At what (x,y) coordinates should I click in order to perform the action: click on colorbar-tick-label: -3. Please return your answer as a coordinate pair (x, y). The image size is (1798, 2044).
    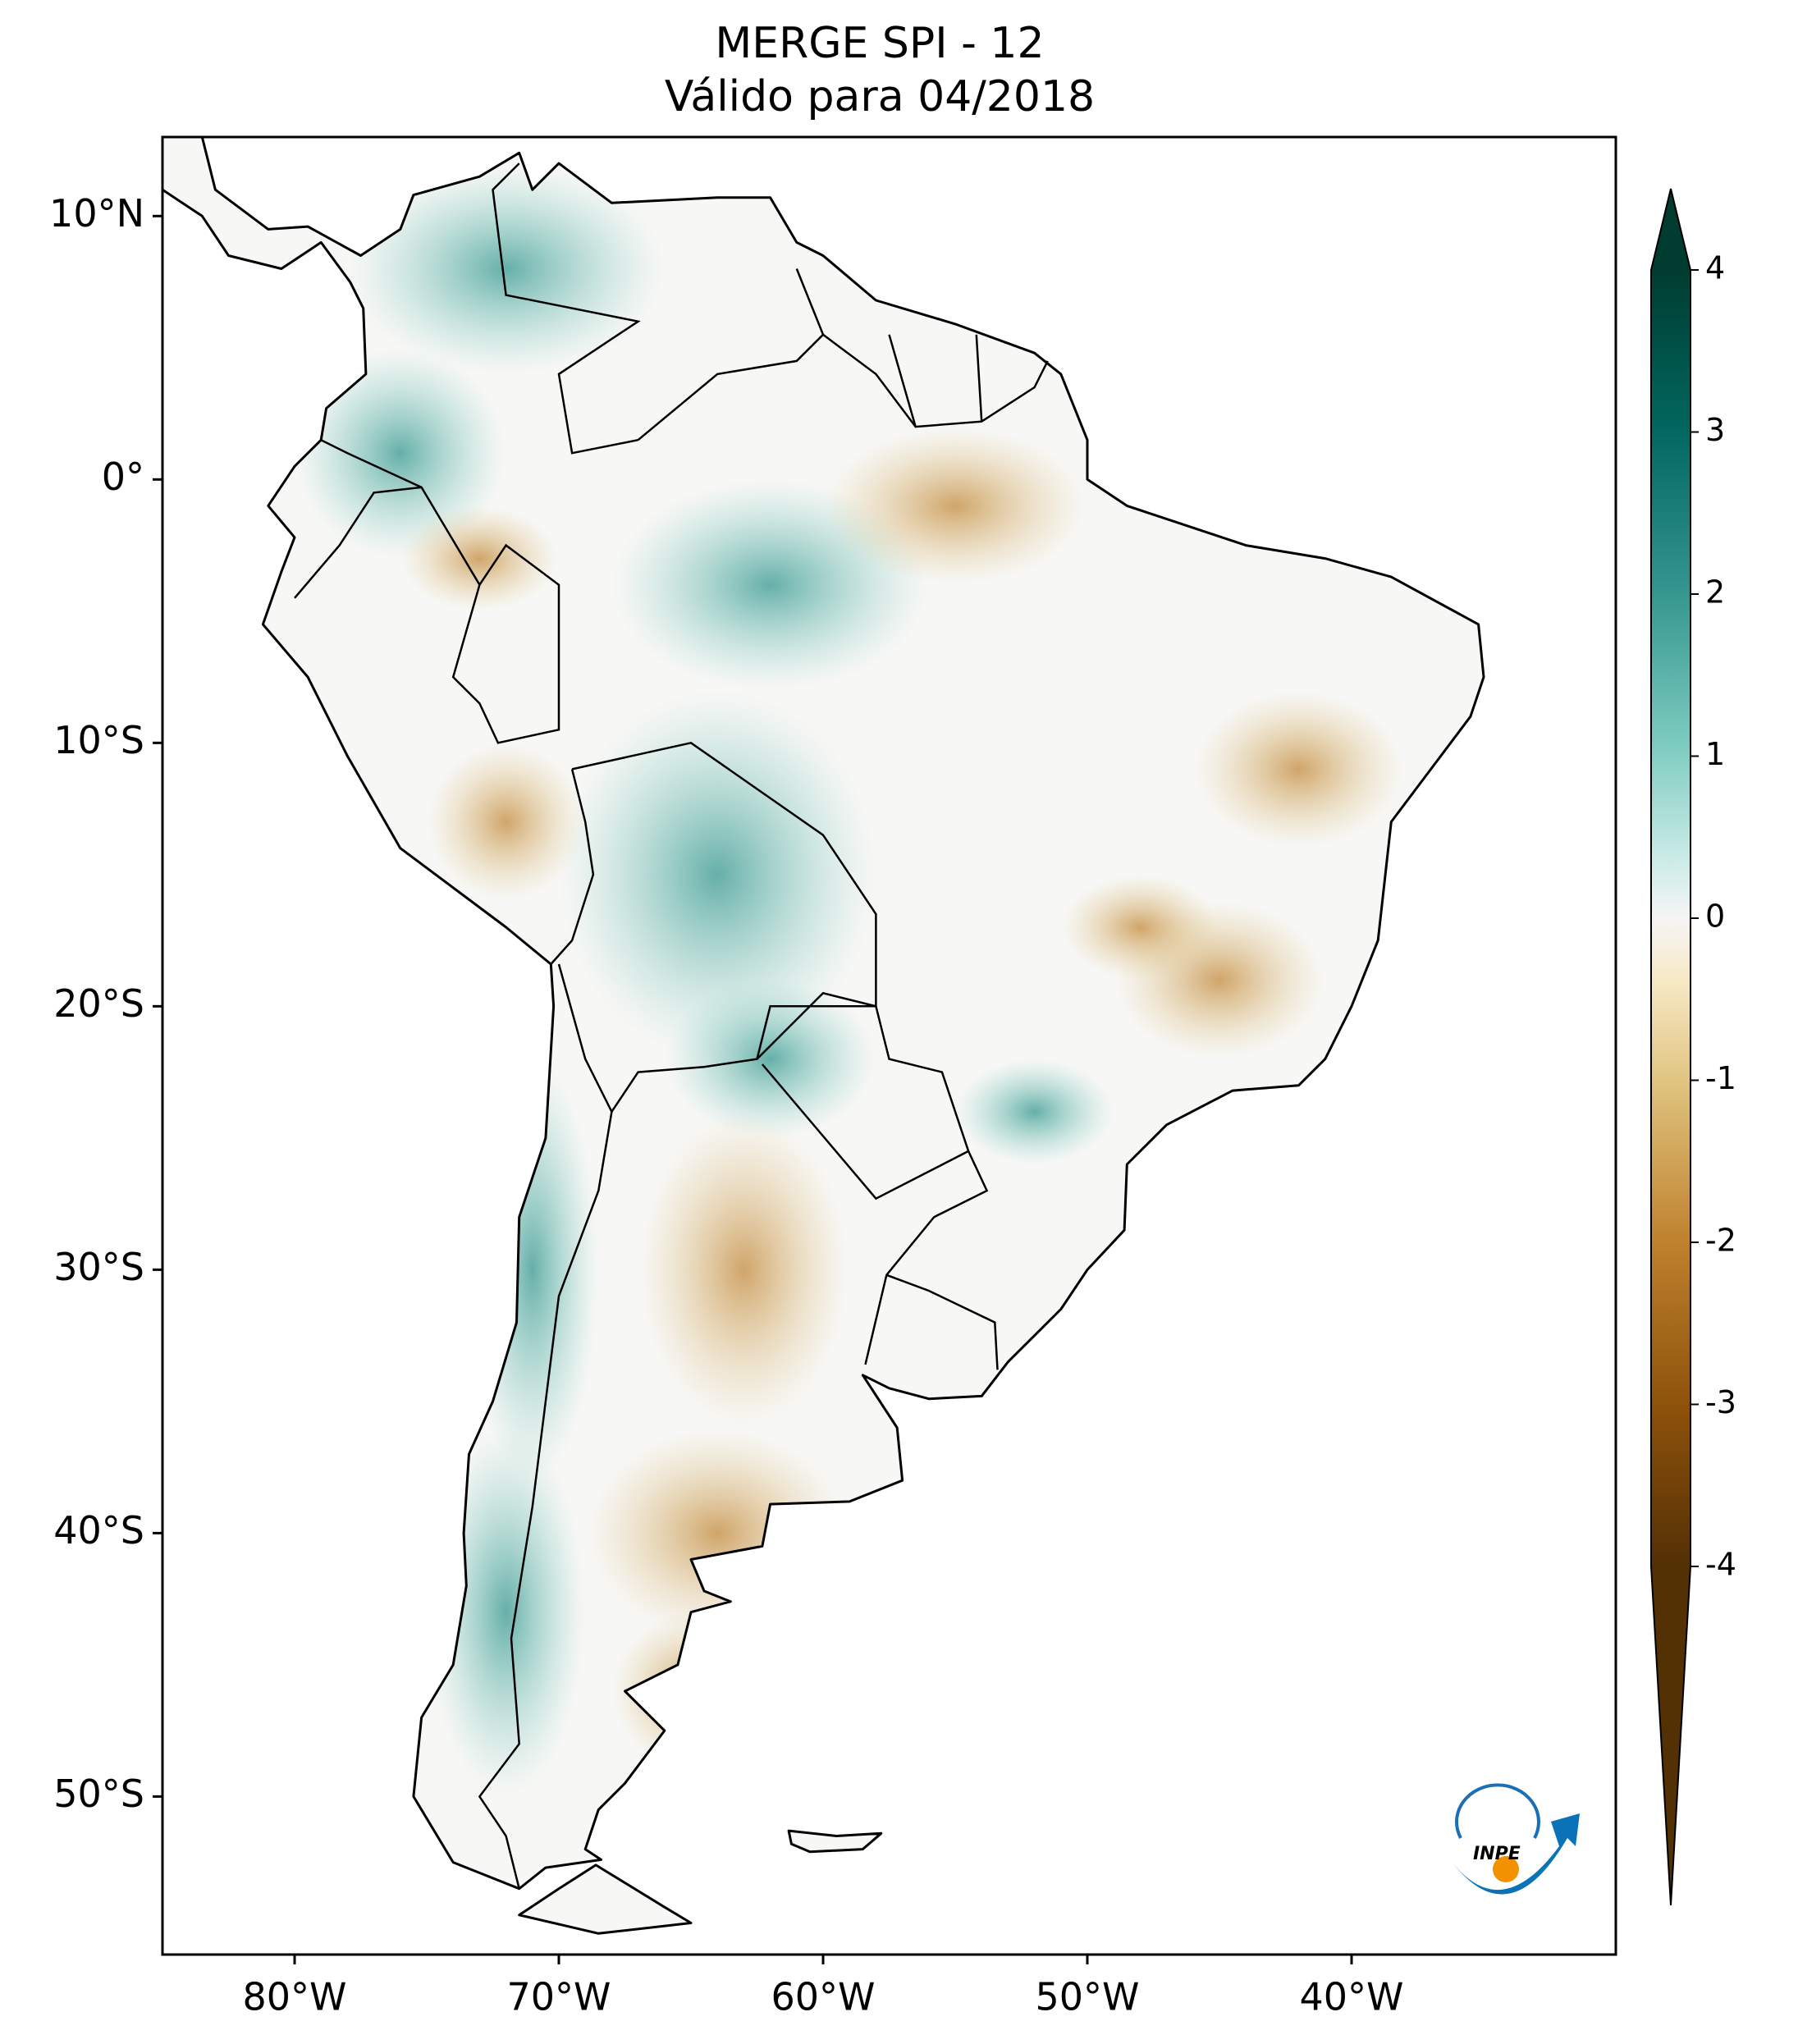
    Looking at the image, I should click on (1720, 1402).